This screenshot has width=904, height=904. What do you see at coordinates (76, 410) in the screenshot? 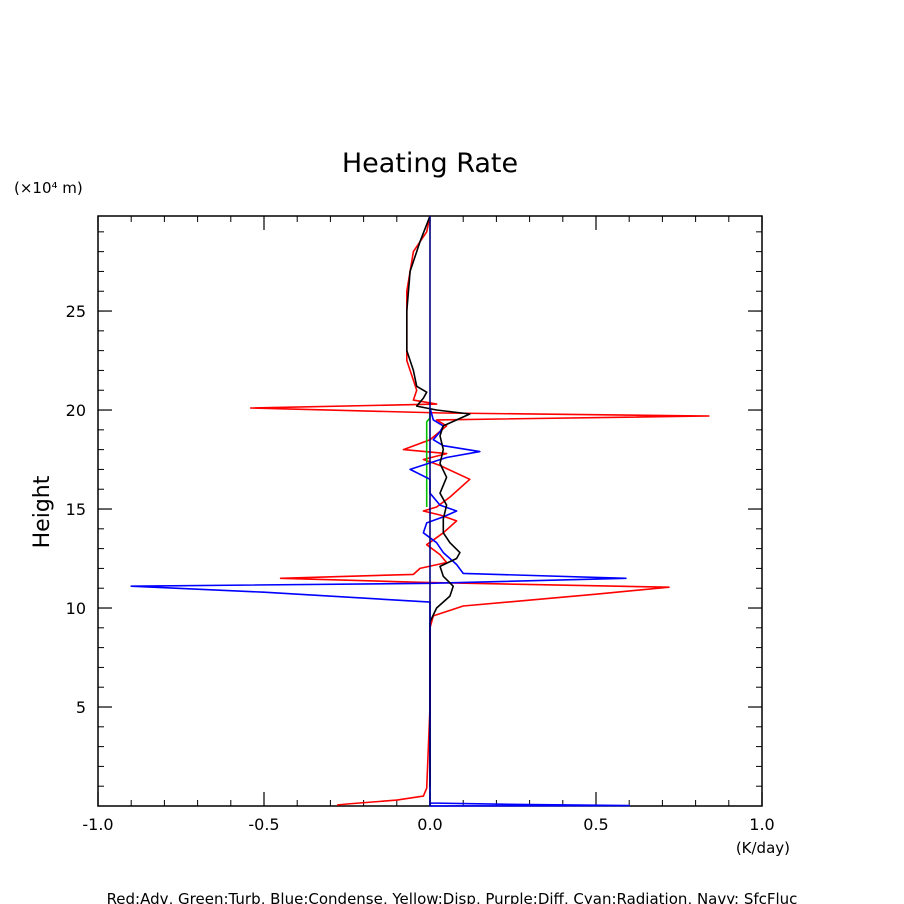
I see `y-tick-label: 20` at bounding box center [76, 410].